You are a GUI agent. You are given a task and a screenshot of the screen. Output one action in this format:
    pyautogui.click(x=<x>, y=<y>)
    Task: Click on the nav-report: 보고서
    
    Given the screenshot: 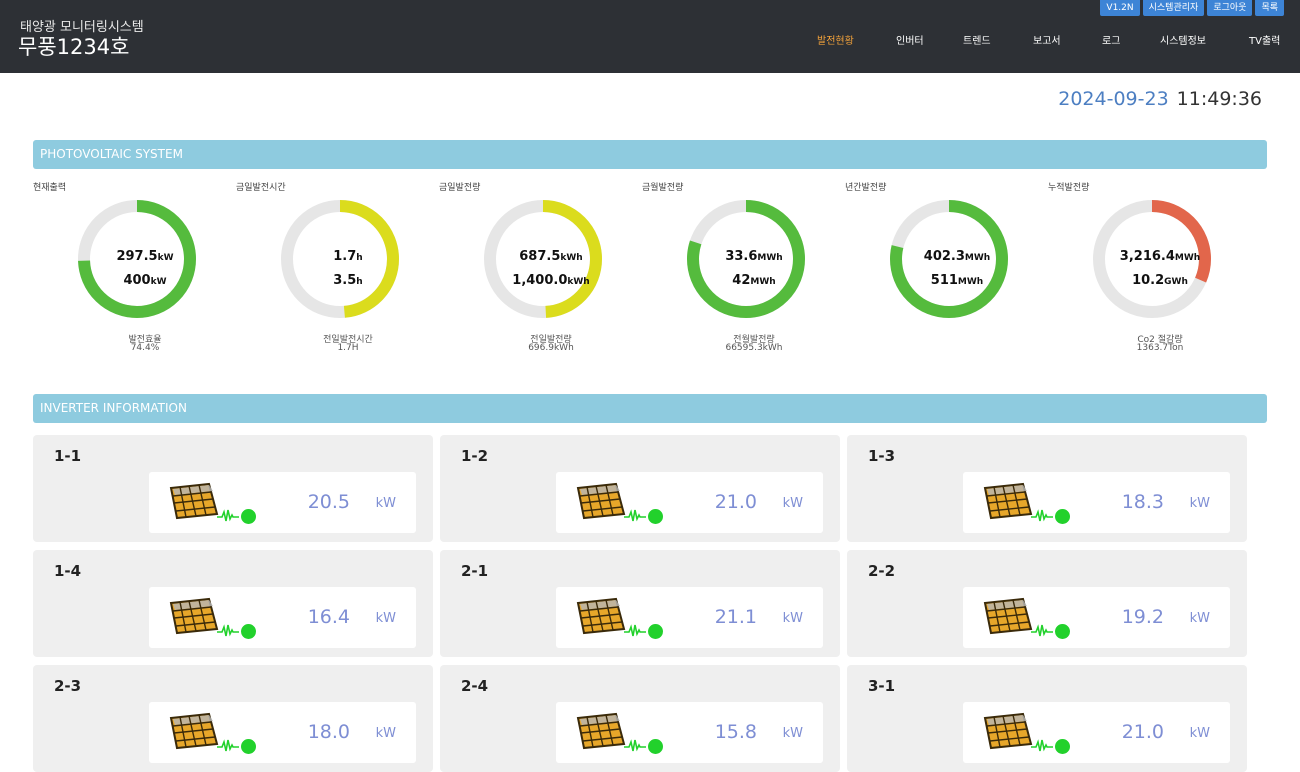 What is the action you would take?
    pyautogui.click(x=1047, y=41)
    